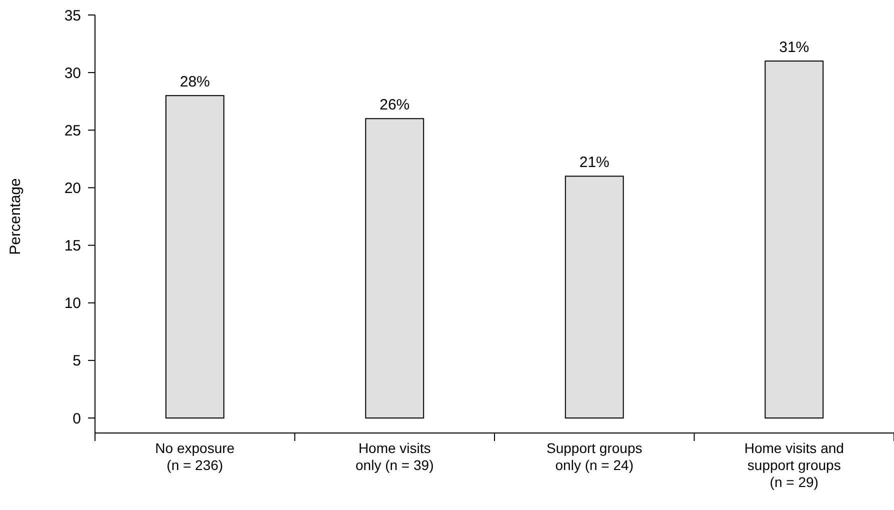 The image size is (894, 510). Describe the element at coordinates (594, 163) in the screenshot. I see `data-label: 21%` at that location.